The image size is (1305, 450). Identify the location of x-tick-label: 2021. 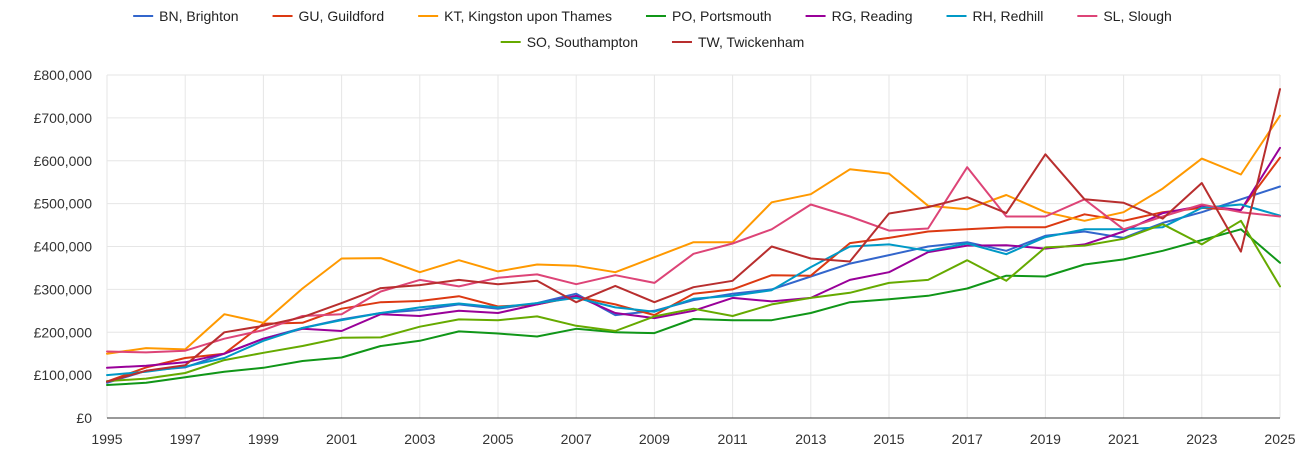
(1123, 439).